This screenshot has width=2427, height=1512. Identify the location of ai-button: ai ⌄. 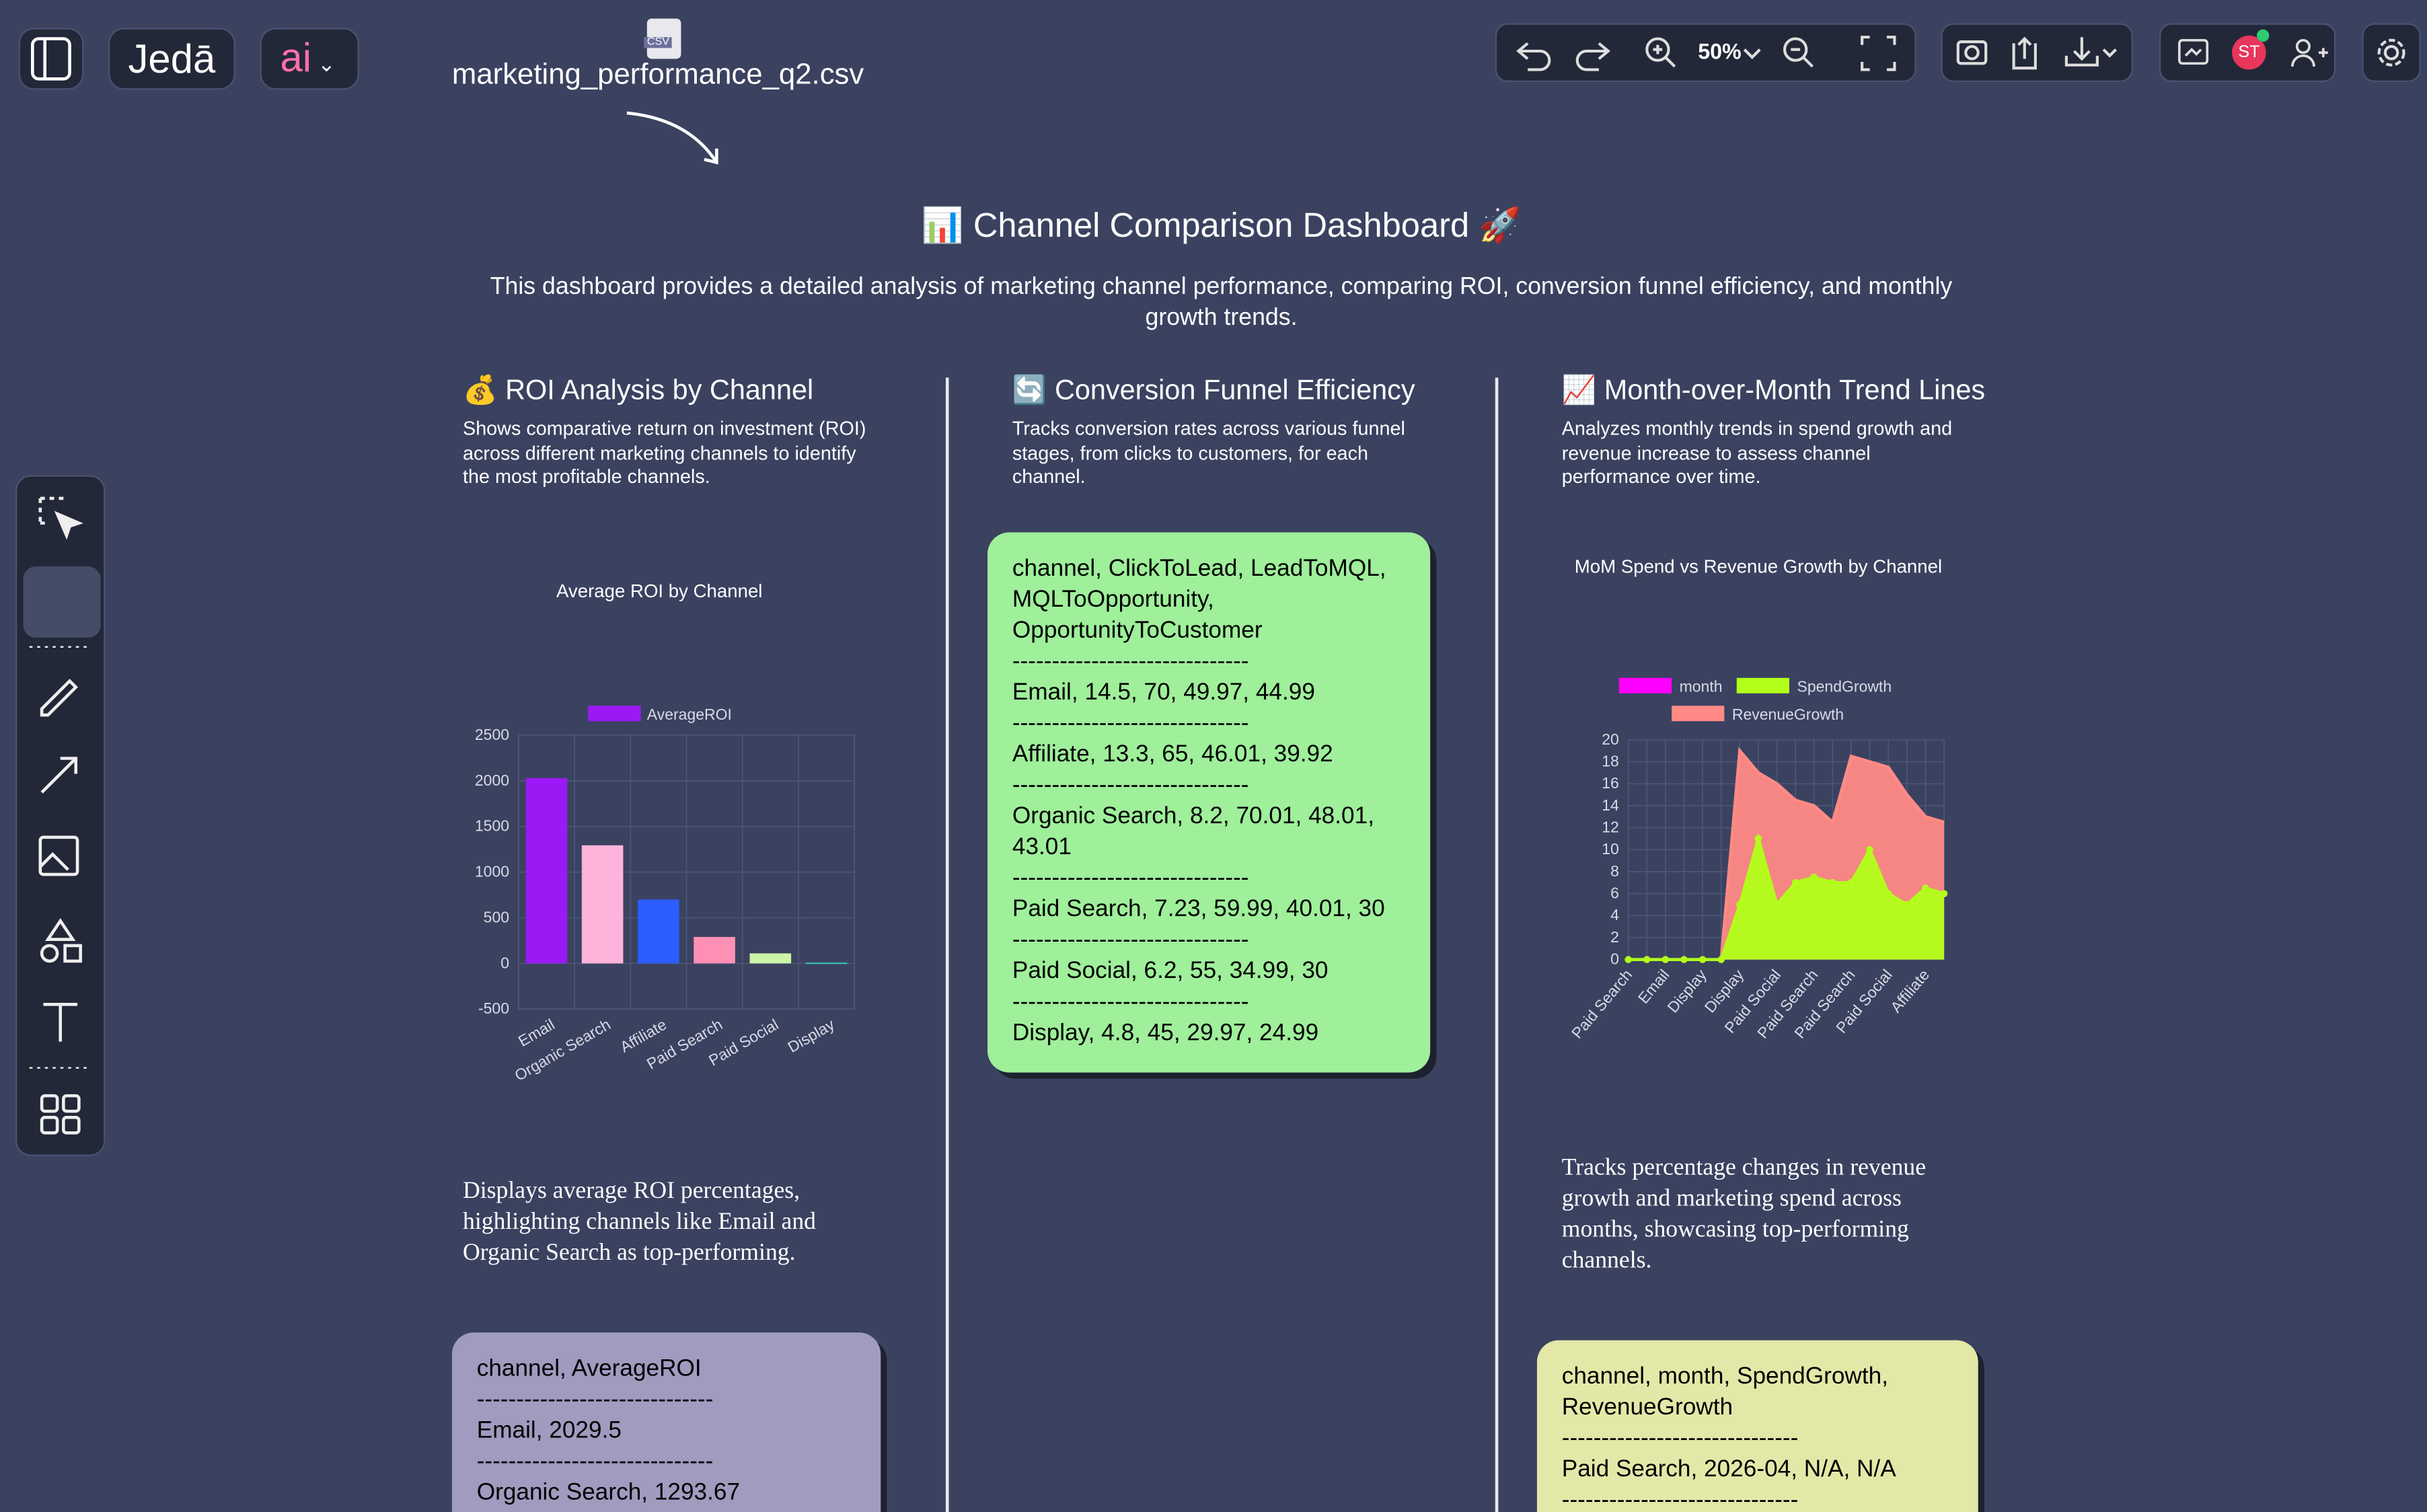
(310, 59).